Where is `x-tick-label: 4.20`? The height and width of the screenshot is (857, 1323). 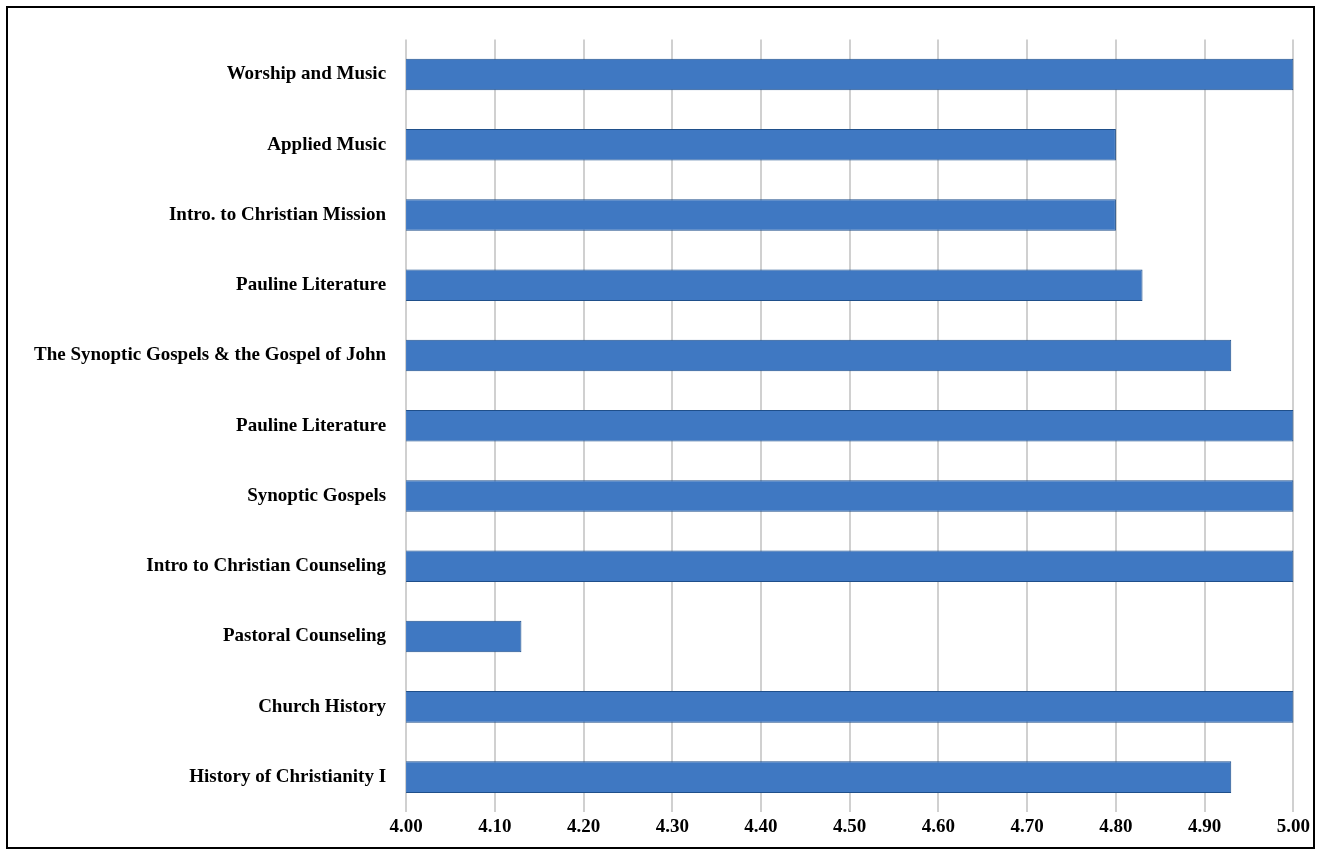
x-tick-label: 4.20 is located at coordinates (583, 825).